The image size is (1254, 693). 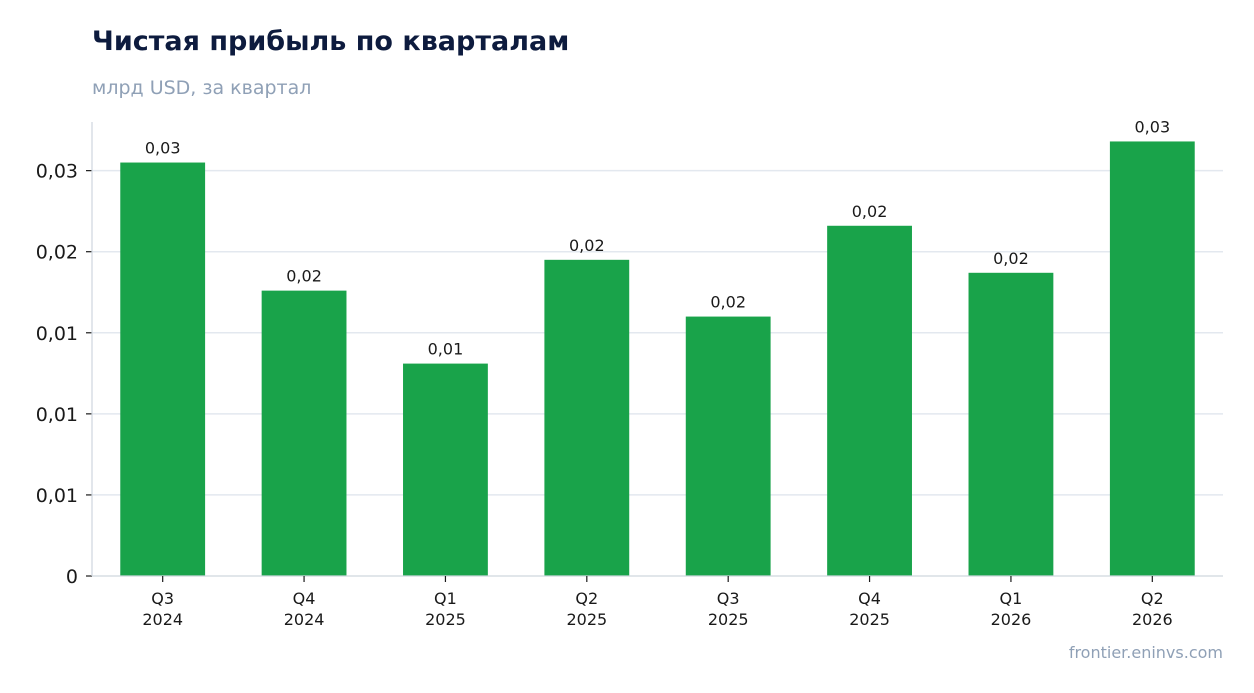 What do you see at coordinates (1145, 652) in the screenshot?
I see `source-credit: frontier.eninvs.com` at bounding box center [1145, 652].